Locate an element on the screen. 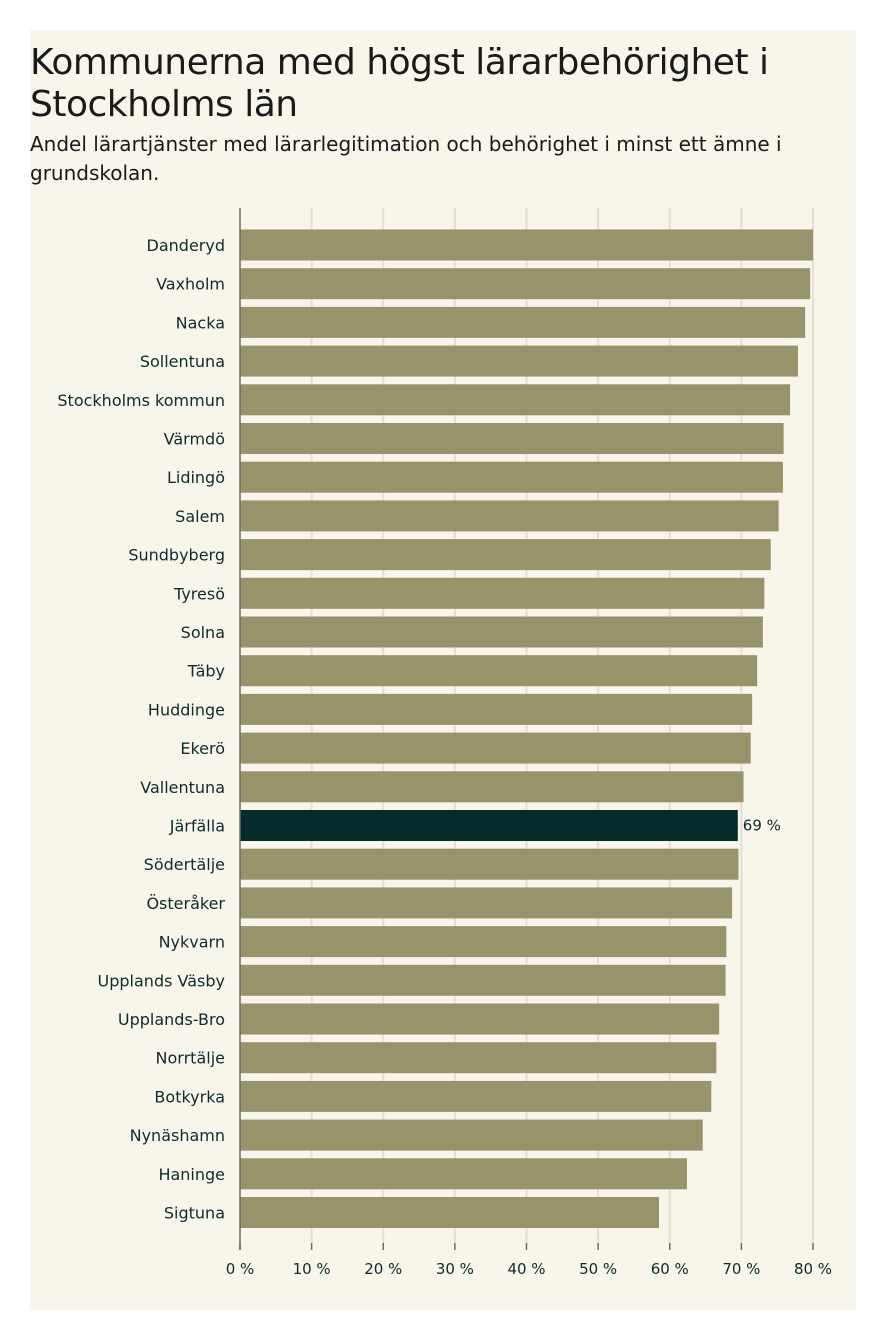  category-label: Järfälla is located at coordinates (197, 826).